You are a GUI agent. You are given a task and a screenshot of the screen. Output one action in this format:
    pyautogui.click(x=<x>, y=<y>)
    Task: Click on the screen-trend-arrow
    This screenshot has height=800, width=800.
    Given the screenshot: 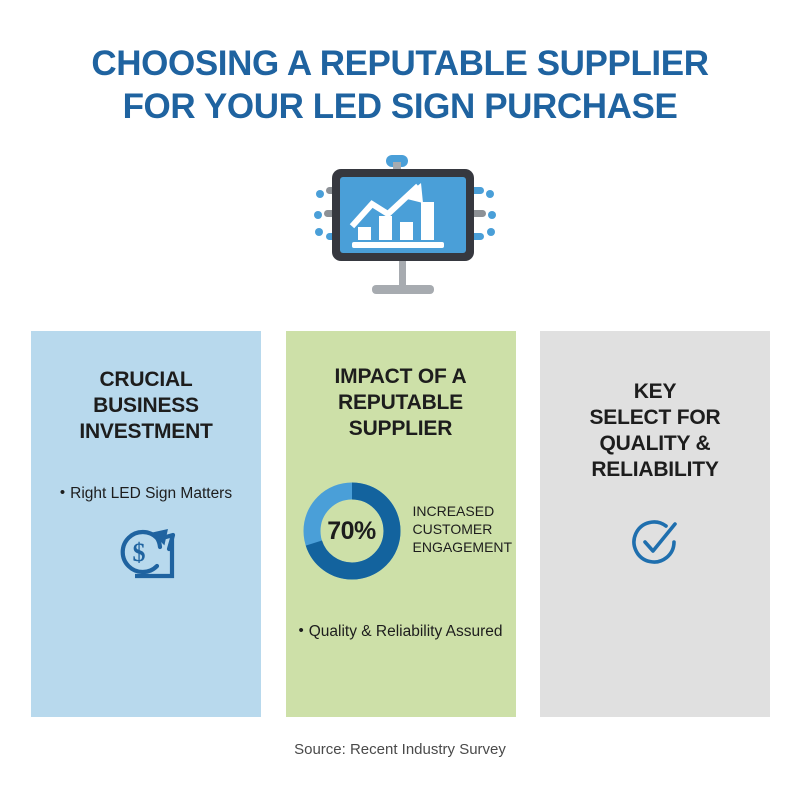 What is the action you would take?
    pyautogui.click(x=385, y=206)
    